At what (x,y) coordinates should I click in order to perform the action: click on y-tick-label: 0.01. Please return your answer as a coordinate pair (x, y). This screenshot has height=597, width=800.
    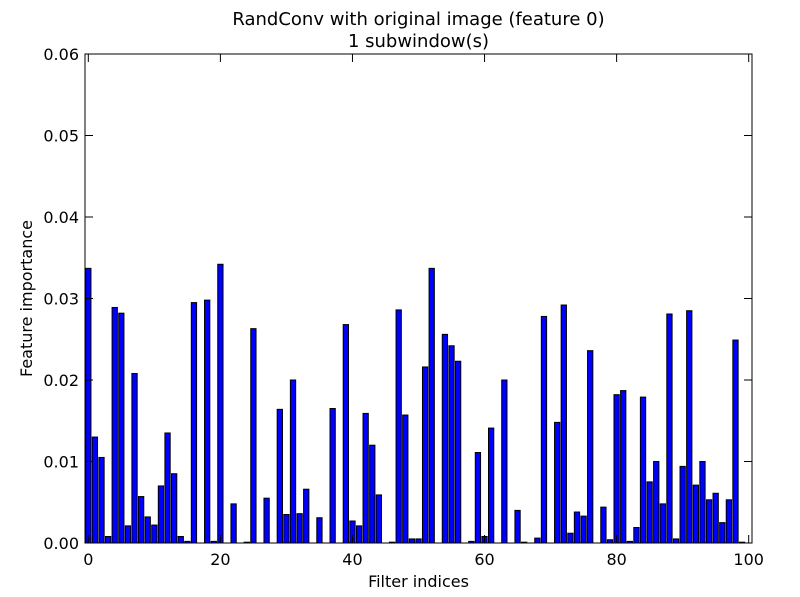
    Looking at the image, I should click on (61, 462).